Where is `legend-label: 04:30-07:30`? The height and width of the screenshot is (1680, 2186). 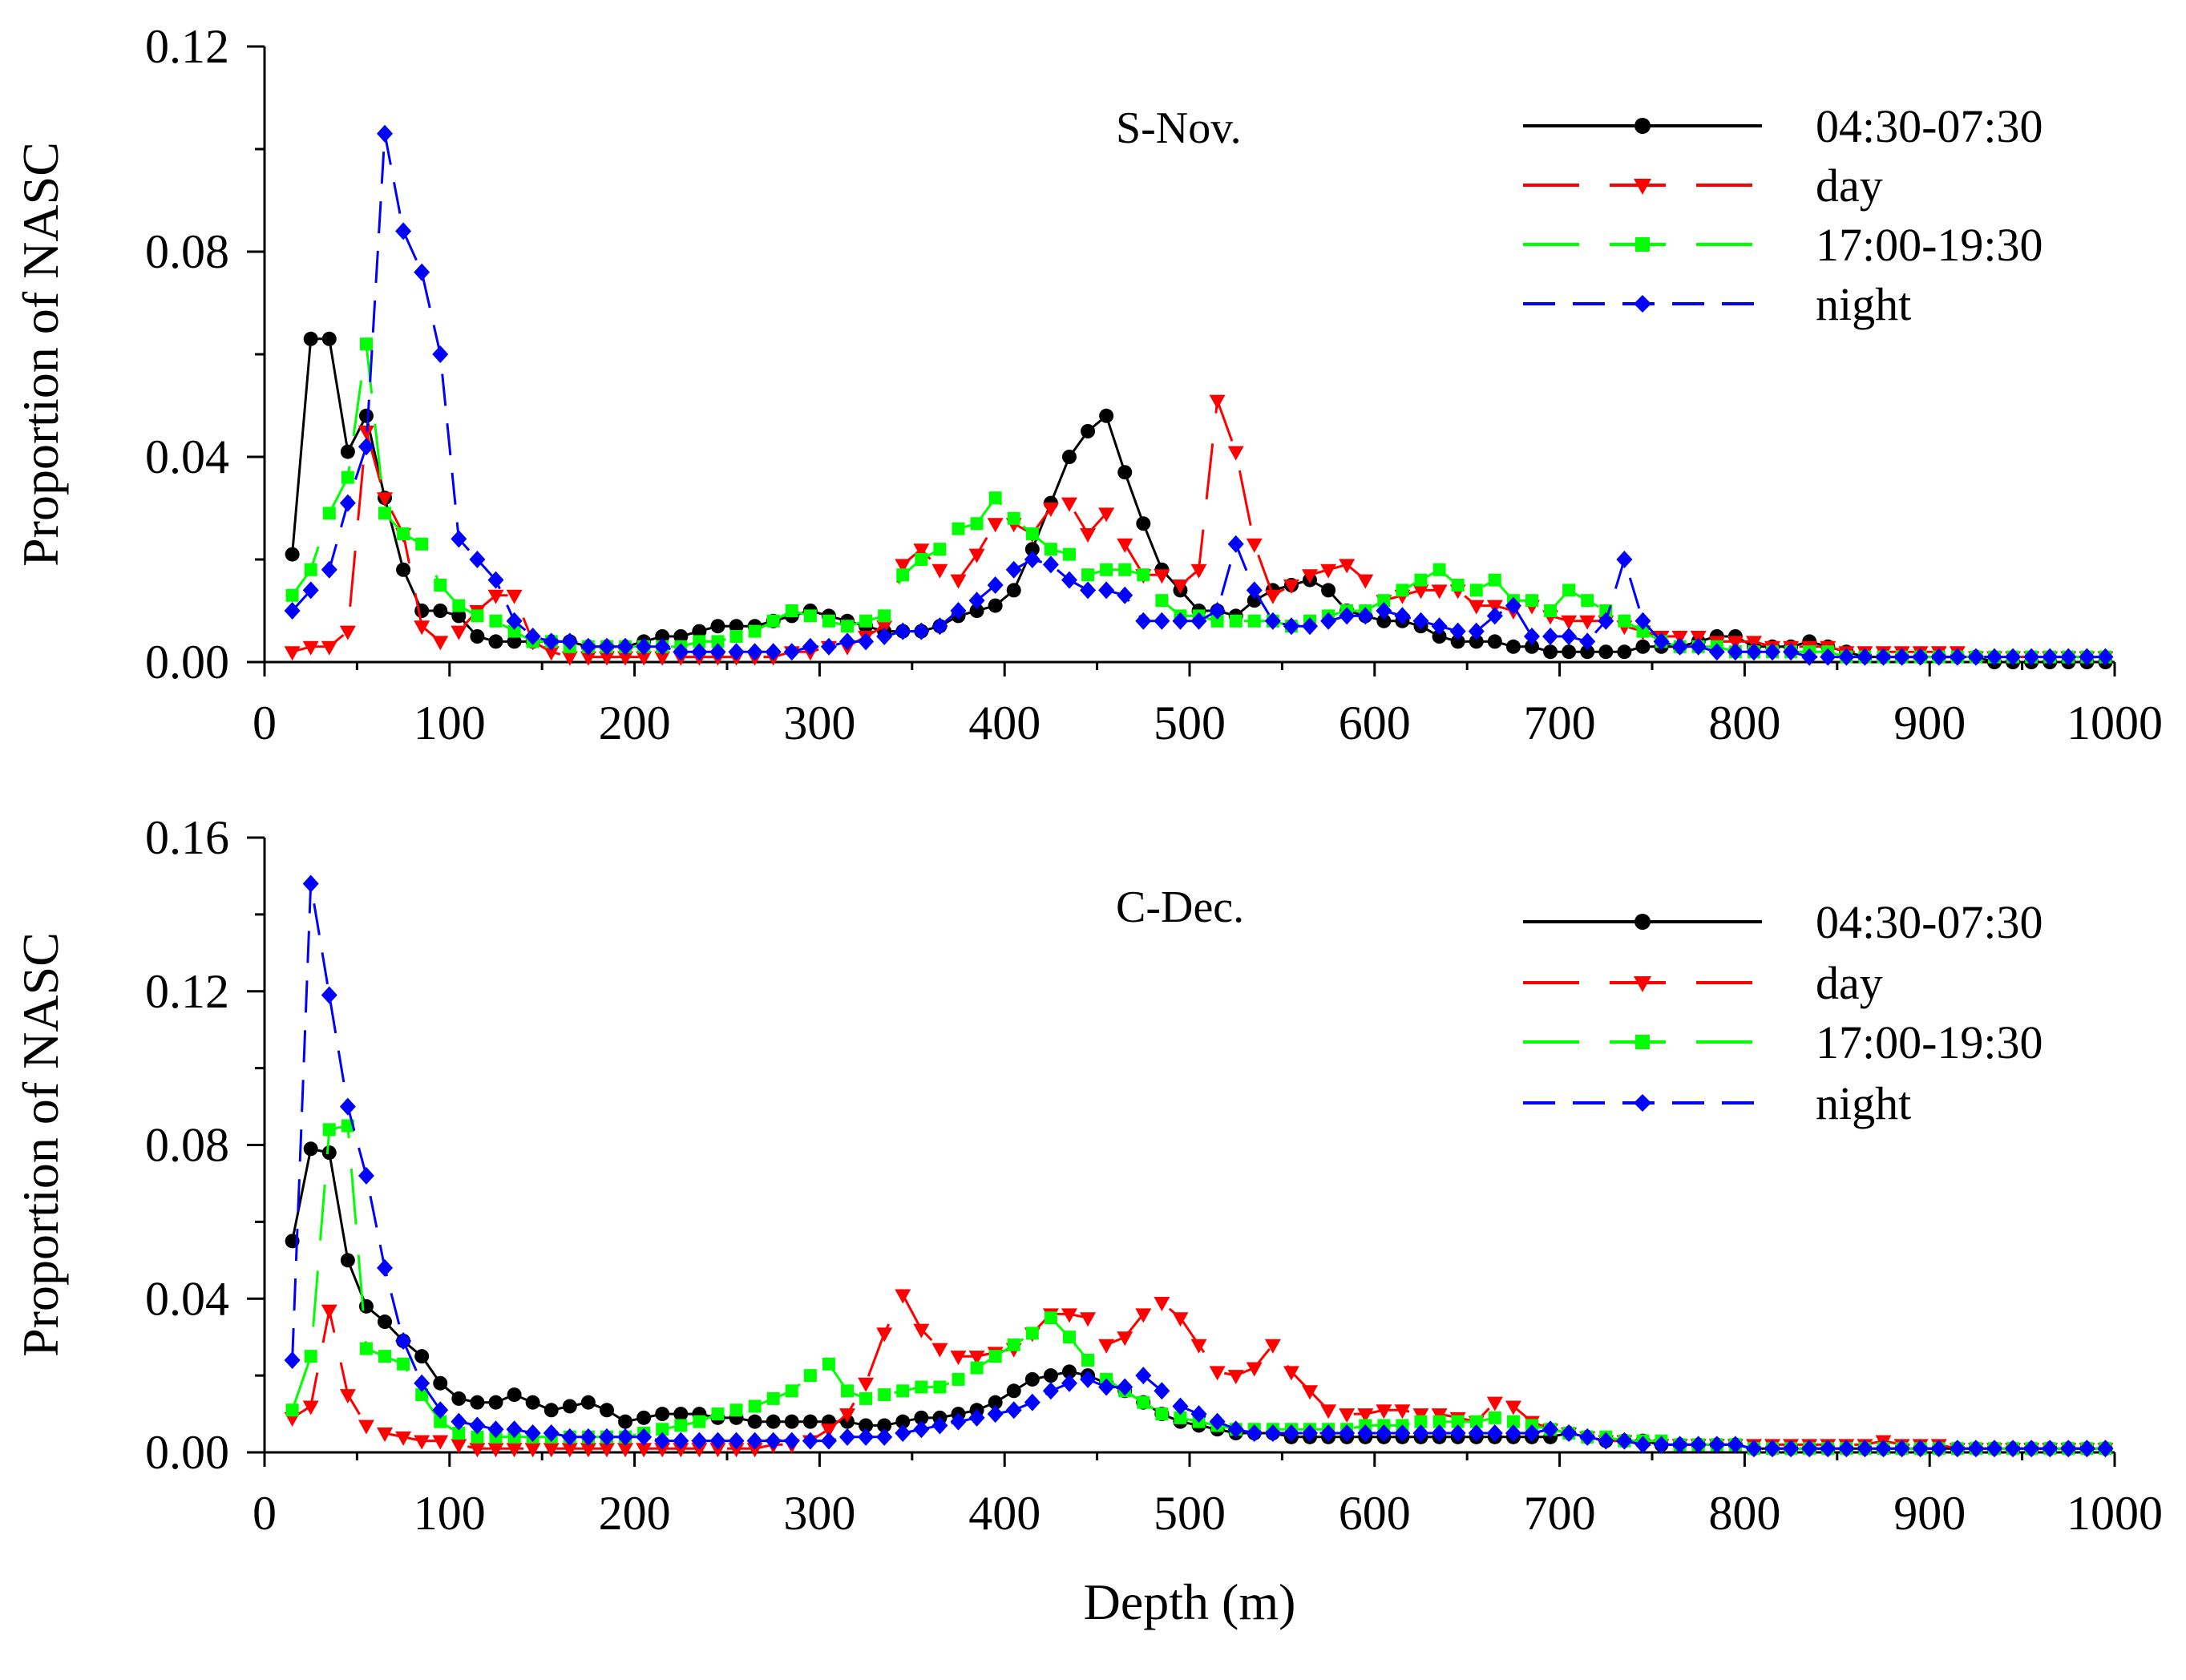
legend-label: 04:30-07:30 is located at coordinates (1929, 922).